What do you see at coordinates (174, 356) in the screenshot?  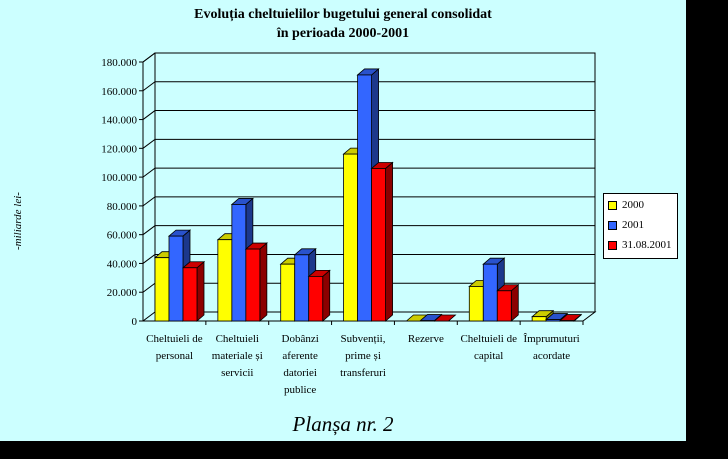 I see `x-tick-label: personal` at bounding box center [174, 356].